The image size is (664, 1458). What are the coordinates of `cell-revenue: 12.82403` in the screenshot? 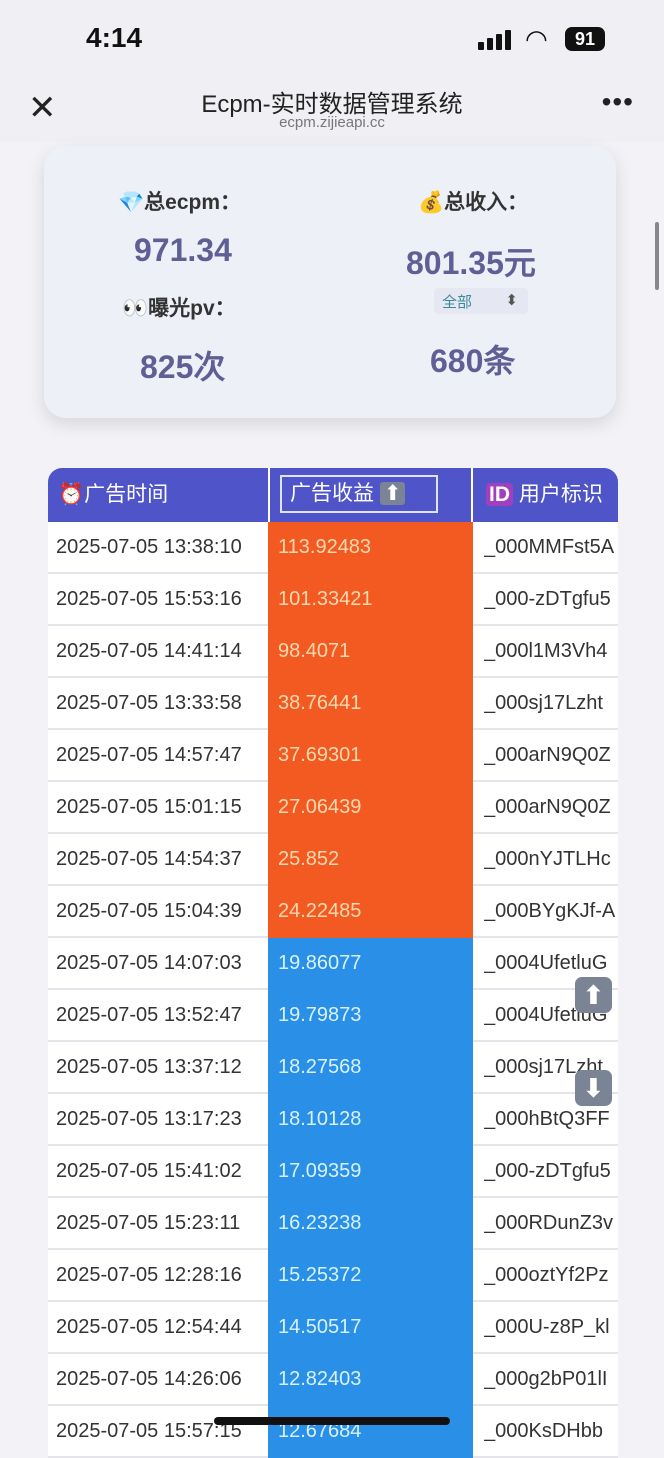 It's located at (370, 1380).